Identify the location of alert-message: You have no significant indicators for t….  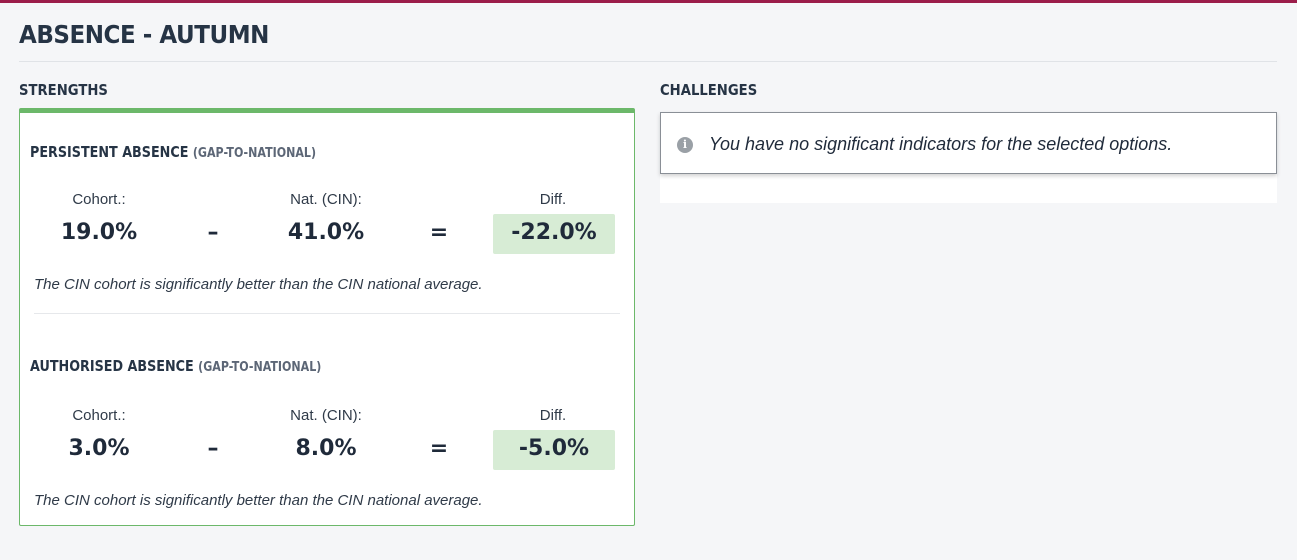
(941, 144).